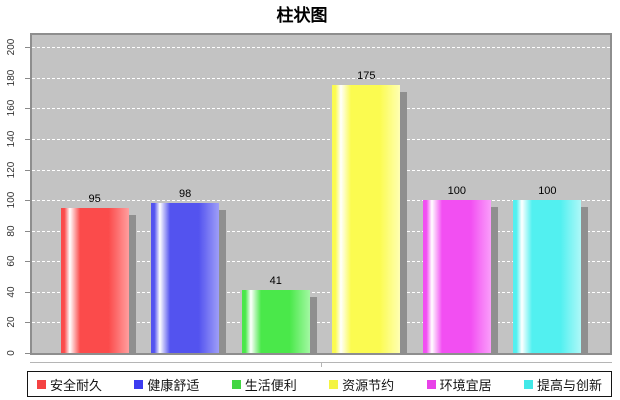 The width and height of the screenshot is (620, 400). Describe the element at coordinates (302, 15) in the screenshot. I see `chart-title: 柱状图` at that location.